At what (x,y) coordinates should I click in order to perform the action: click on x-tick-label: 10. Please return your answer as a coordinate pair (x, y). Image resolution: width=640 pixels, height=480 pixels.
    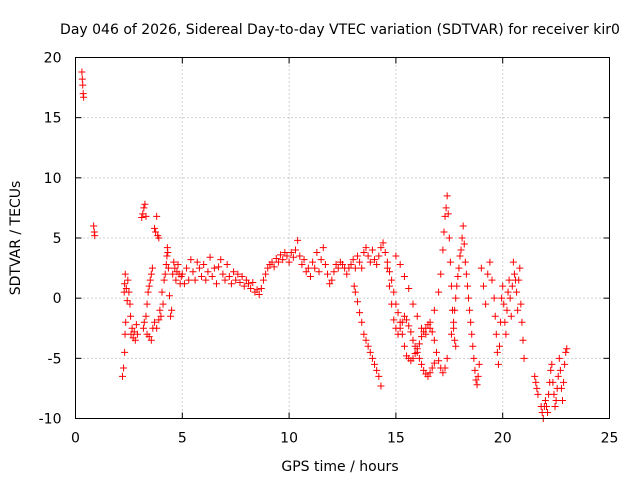
    Looking at the image, I should click on (289, 439).